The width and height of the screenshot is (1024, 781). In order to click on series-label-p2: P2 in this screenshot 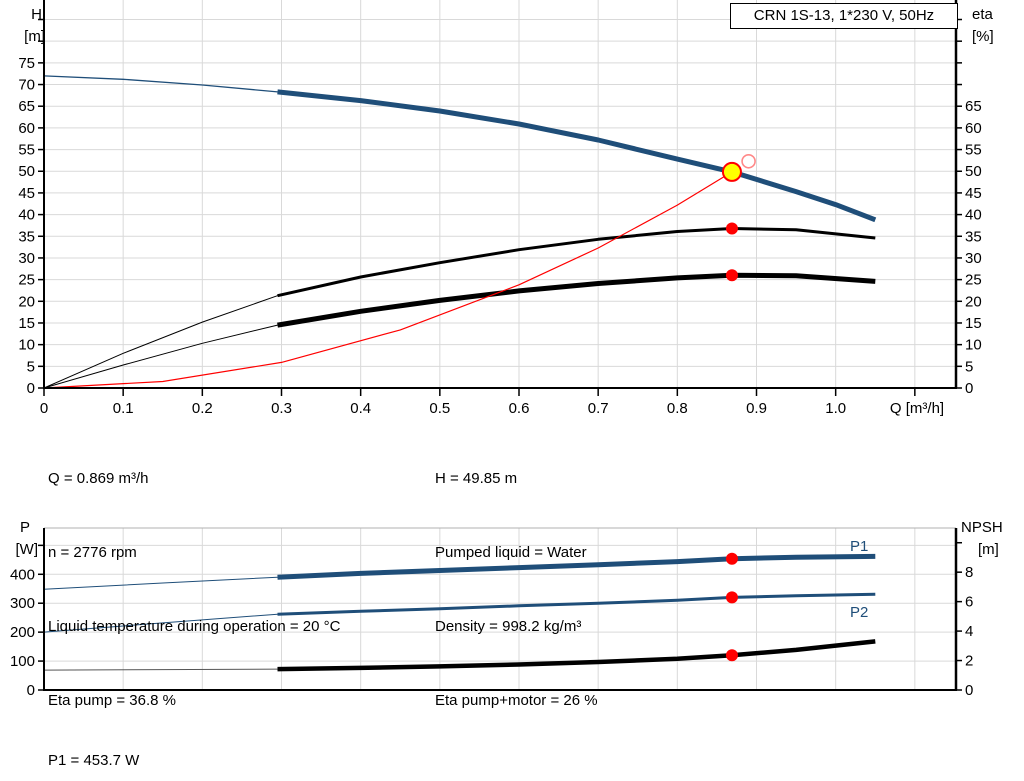, I will do `click(859, 612)`.